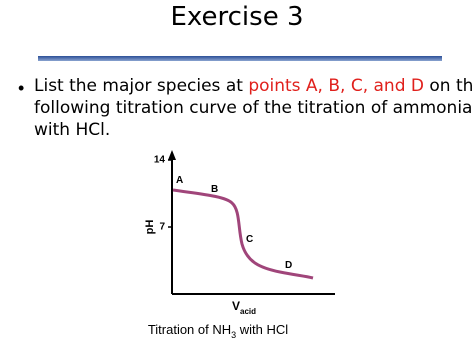 The width and height of the screenshot is (474, 350). What do you see at coordinates (141, 86) in the screenshot?
I see `text: List the major species at` at bounding box center [141, 86].